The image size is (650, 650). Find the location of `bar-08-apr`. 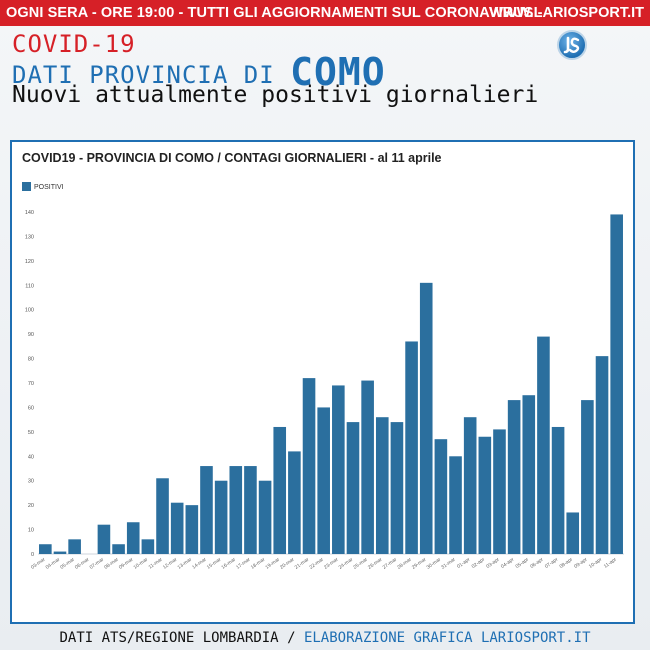

bar-08-apr is located at coordinates (573, 533).